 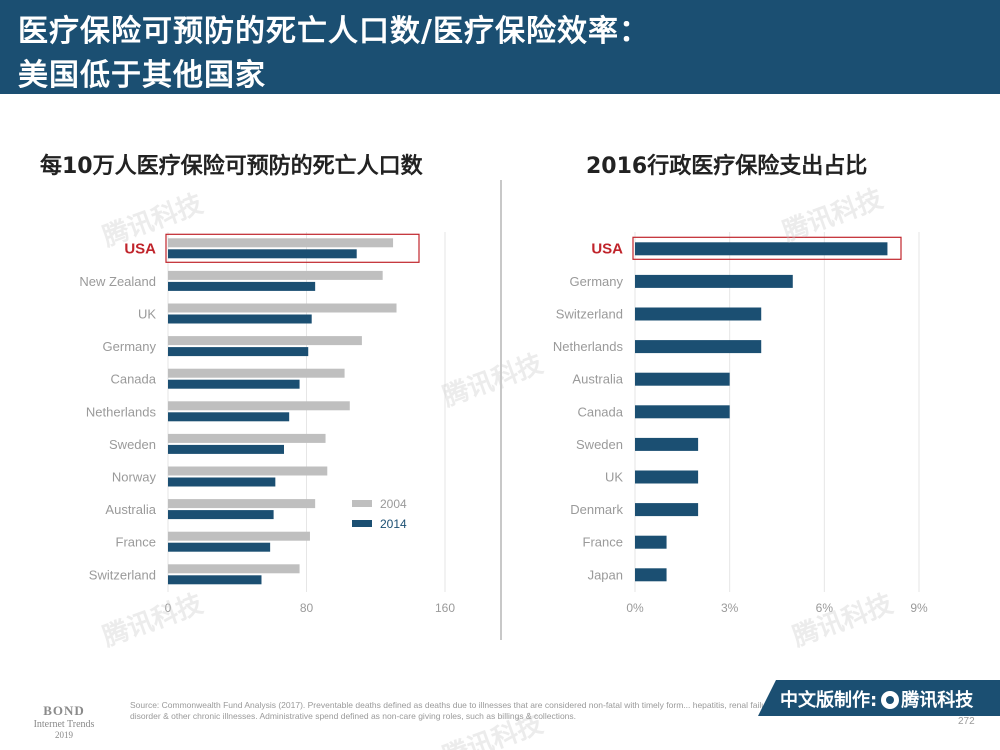 What do you see at coordinates (334, 31) in the screenshot?
I see `slide-title-line-1: 医疗保险可预防的死亡人口数/医疗保险效率：` at bounding box center [334, 31].